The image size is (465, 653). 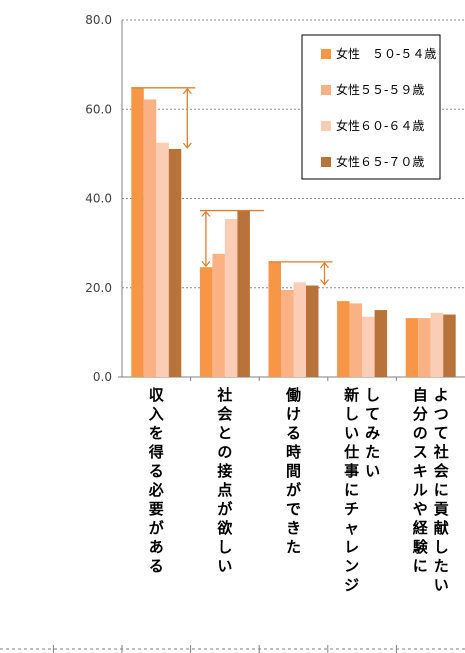 What do you see at coordinates (380, 89) in the screenshot?
I see `legend-label: 女性５５-５９歳` at bounding box center [380, 89].